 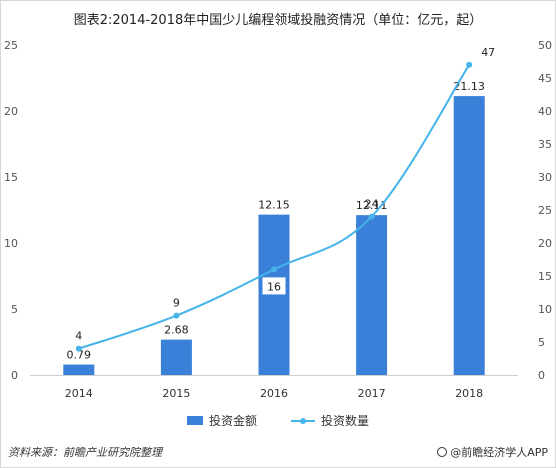 I want to click on legend-item-amount: 投资金额, so click(x=221, y=420).